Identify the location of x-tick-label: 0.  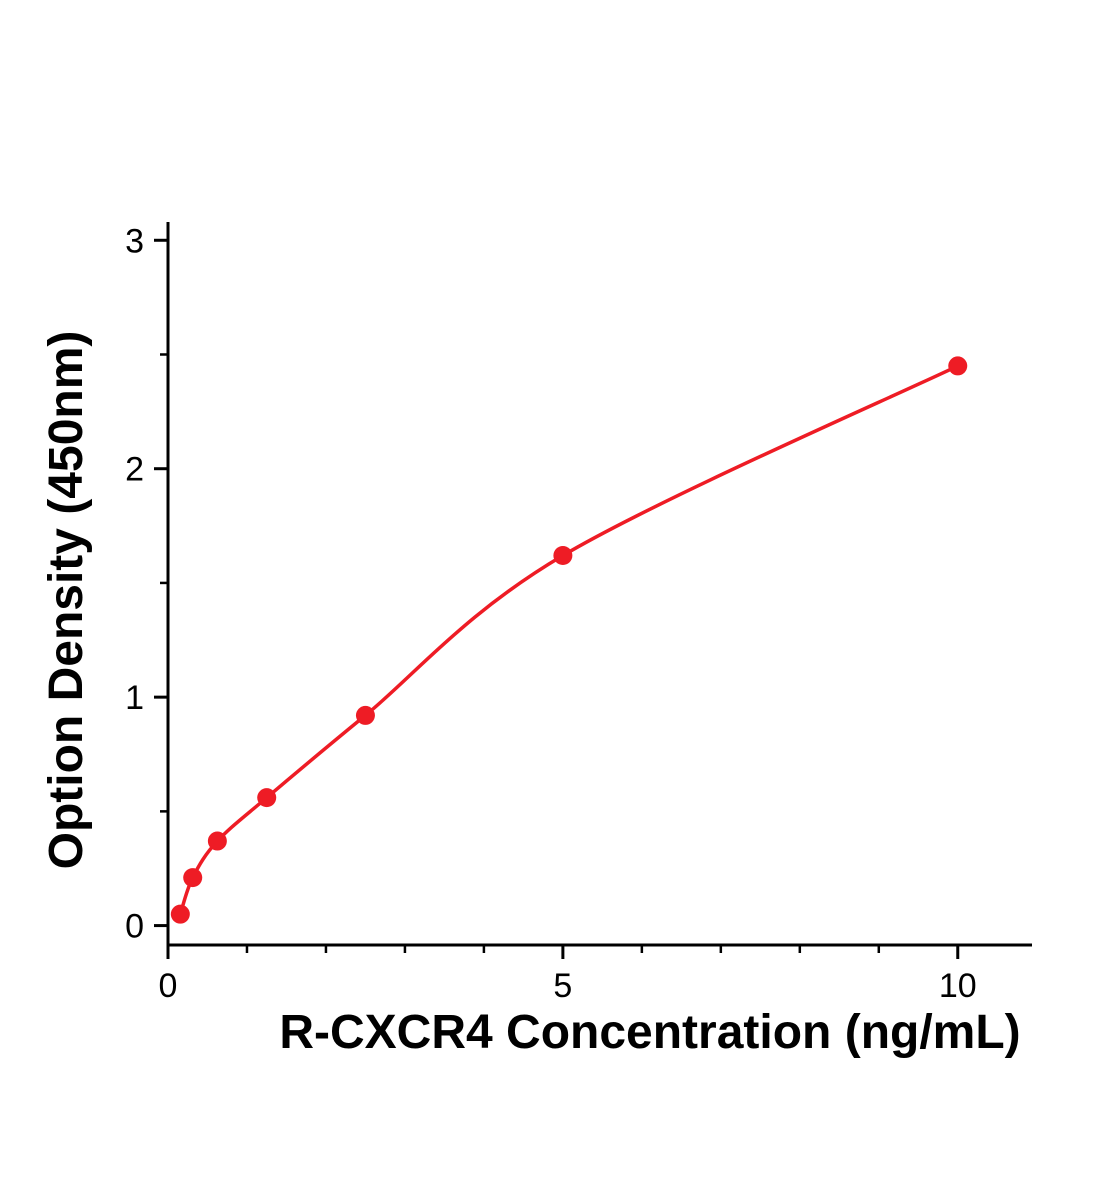
(168, 986).